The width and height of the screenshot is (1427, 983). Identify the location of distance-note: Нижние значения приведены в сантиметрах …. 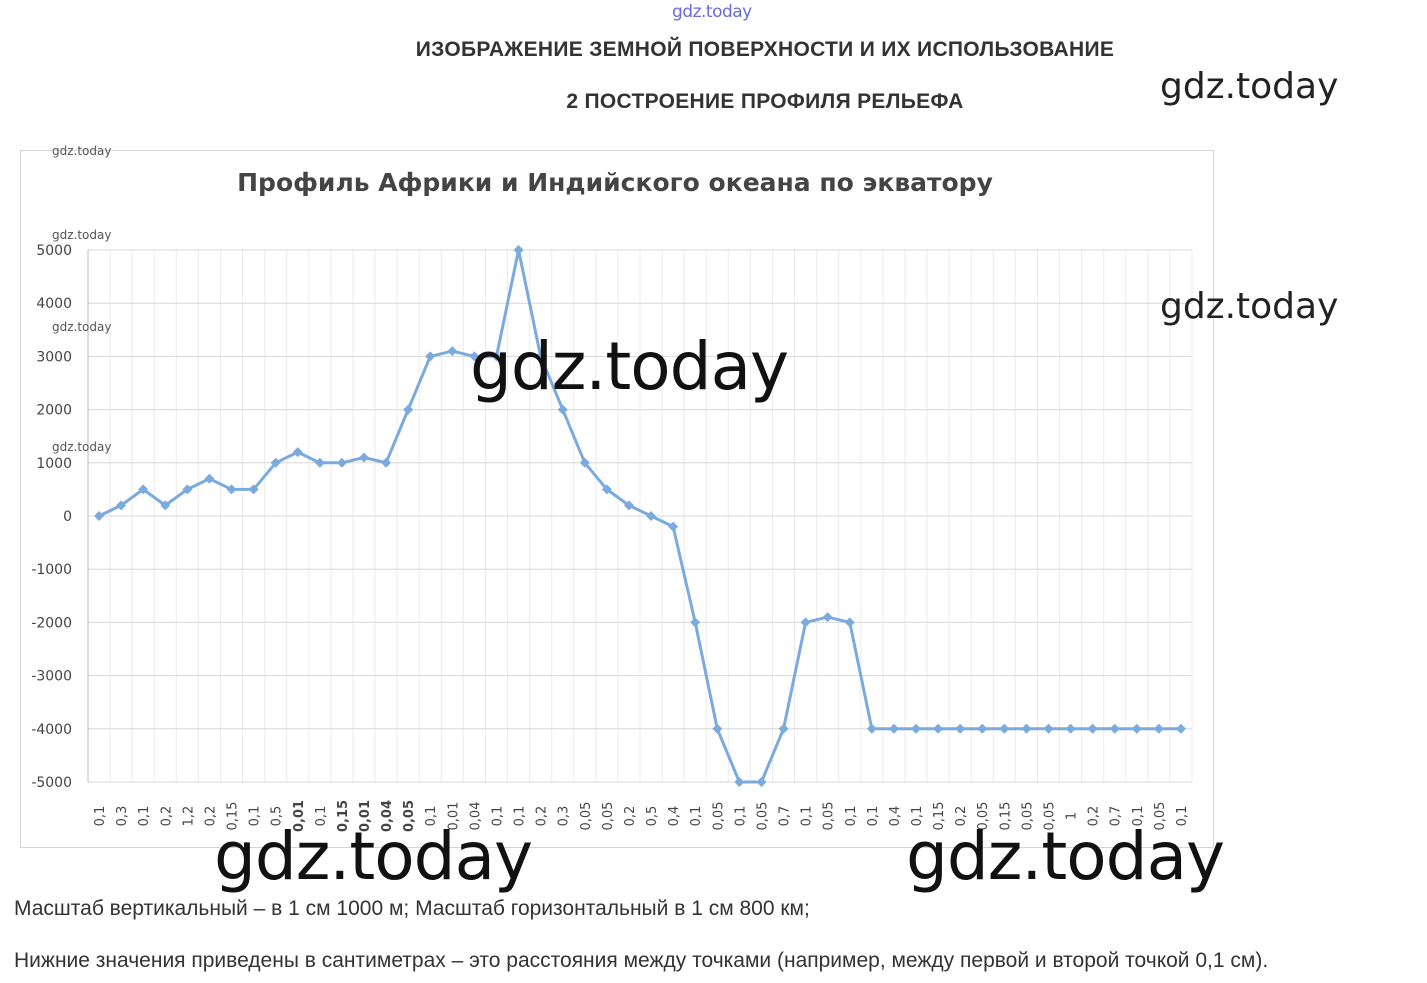
(641, 960).